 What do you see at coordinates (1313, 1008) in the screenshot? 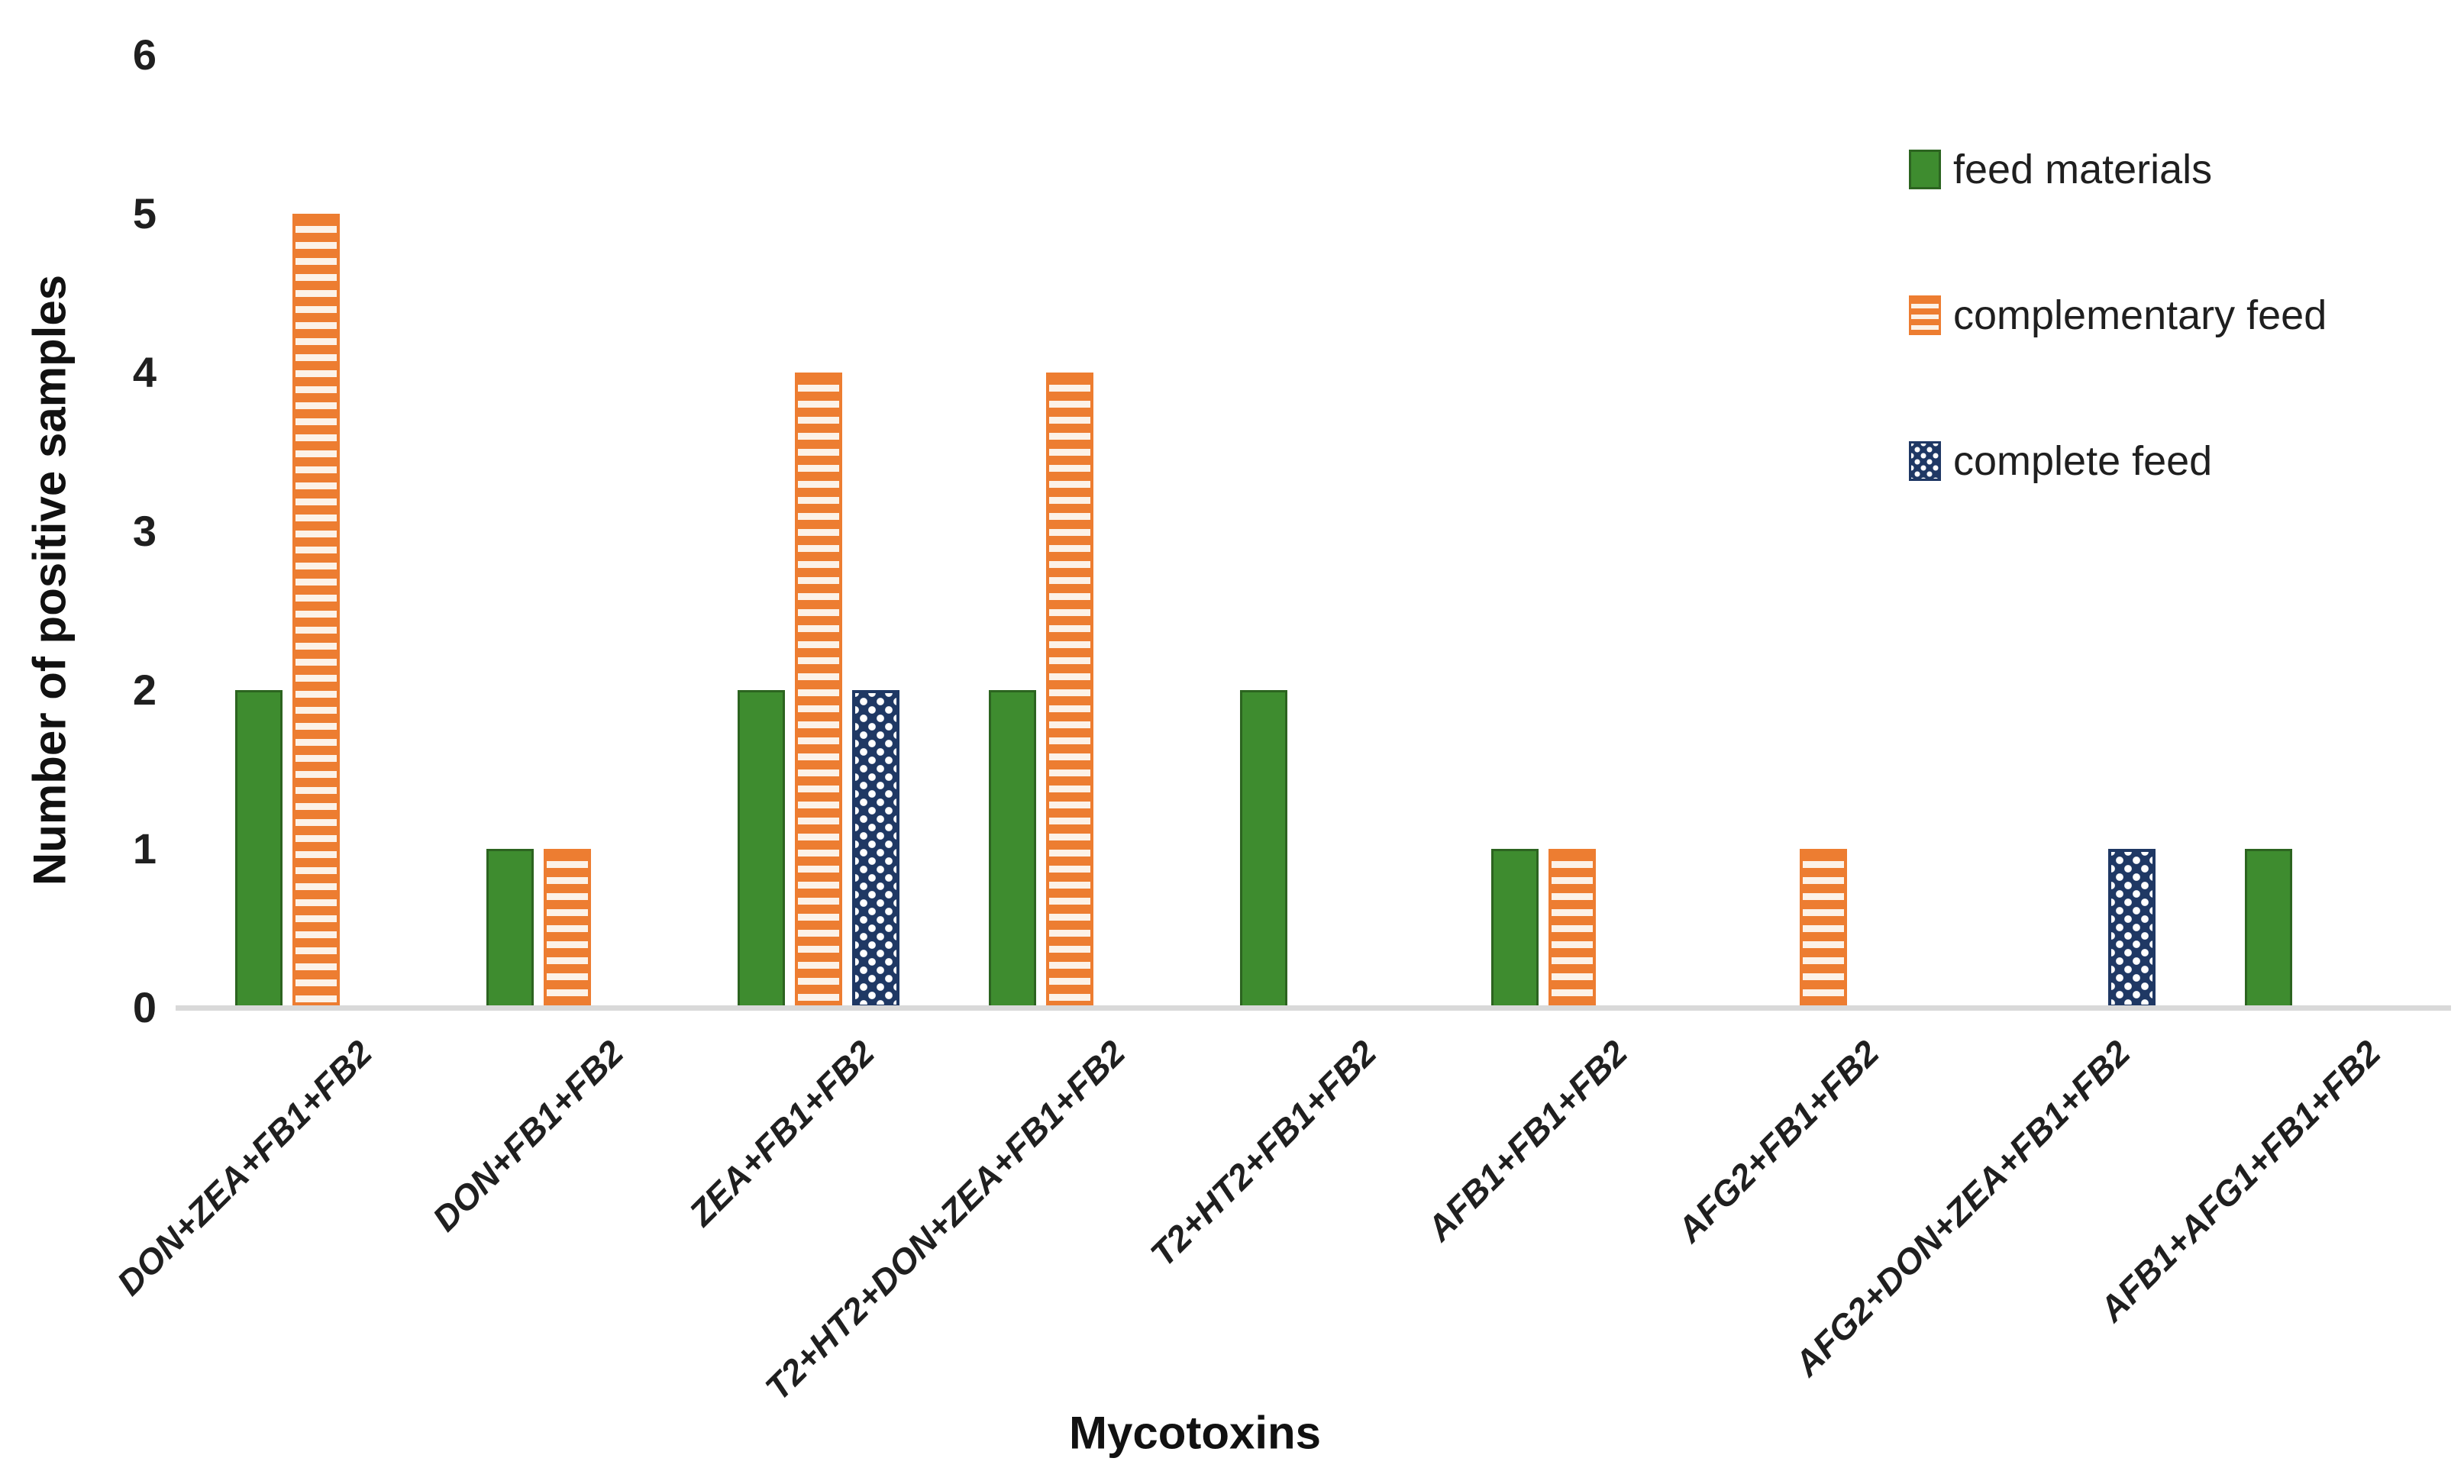
I see `x-axis-line` at bounding box center [1313, 1008].